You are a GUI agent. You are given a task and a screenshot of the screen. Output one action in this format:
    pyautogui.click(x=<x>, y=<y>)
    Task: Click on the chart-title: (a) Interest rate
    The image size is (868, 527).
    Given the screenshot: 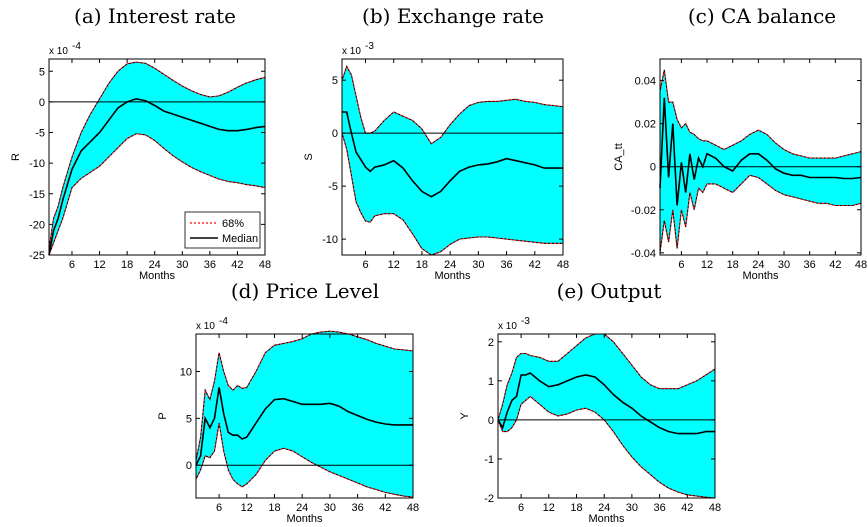 What is the action you would take?
    pyautogui.click(x=155, y=16)
    